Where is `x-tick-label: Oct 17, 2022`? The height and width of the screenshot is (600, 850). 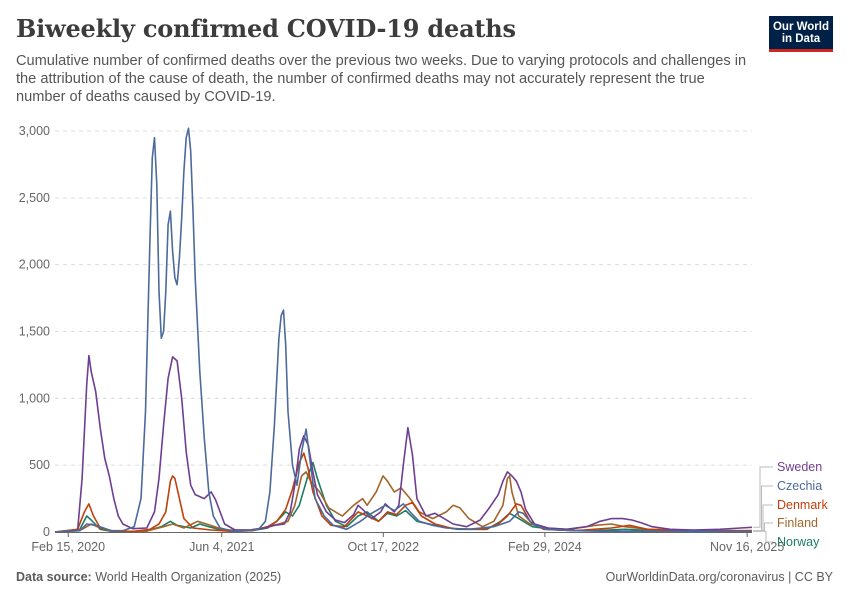 x-tick-label: Oct 17, 2022 is located at coordinates (384, 547).